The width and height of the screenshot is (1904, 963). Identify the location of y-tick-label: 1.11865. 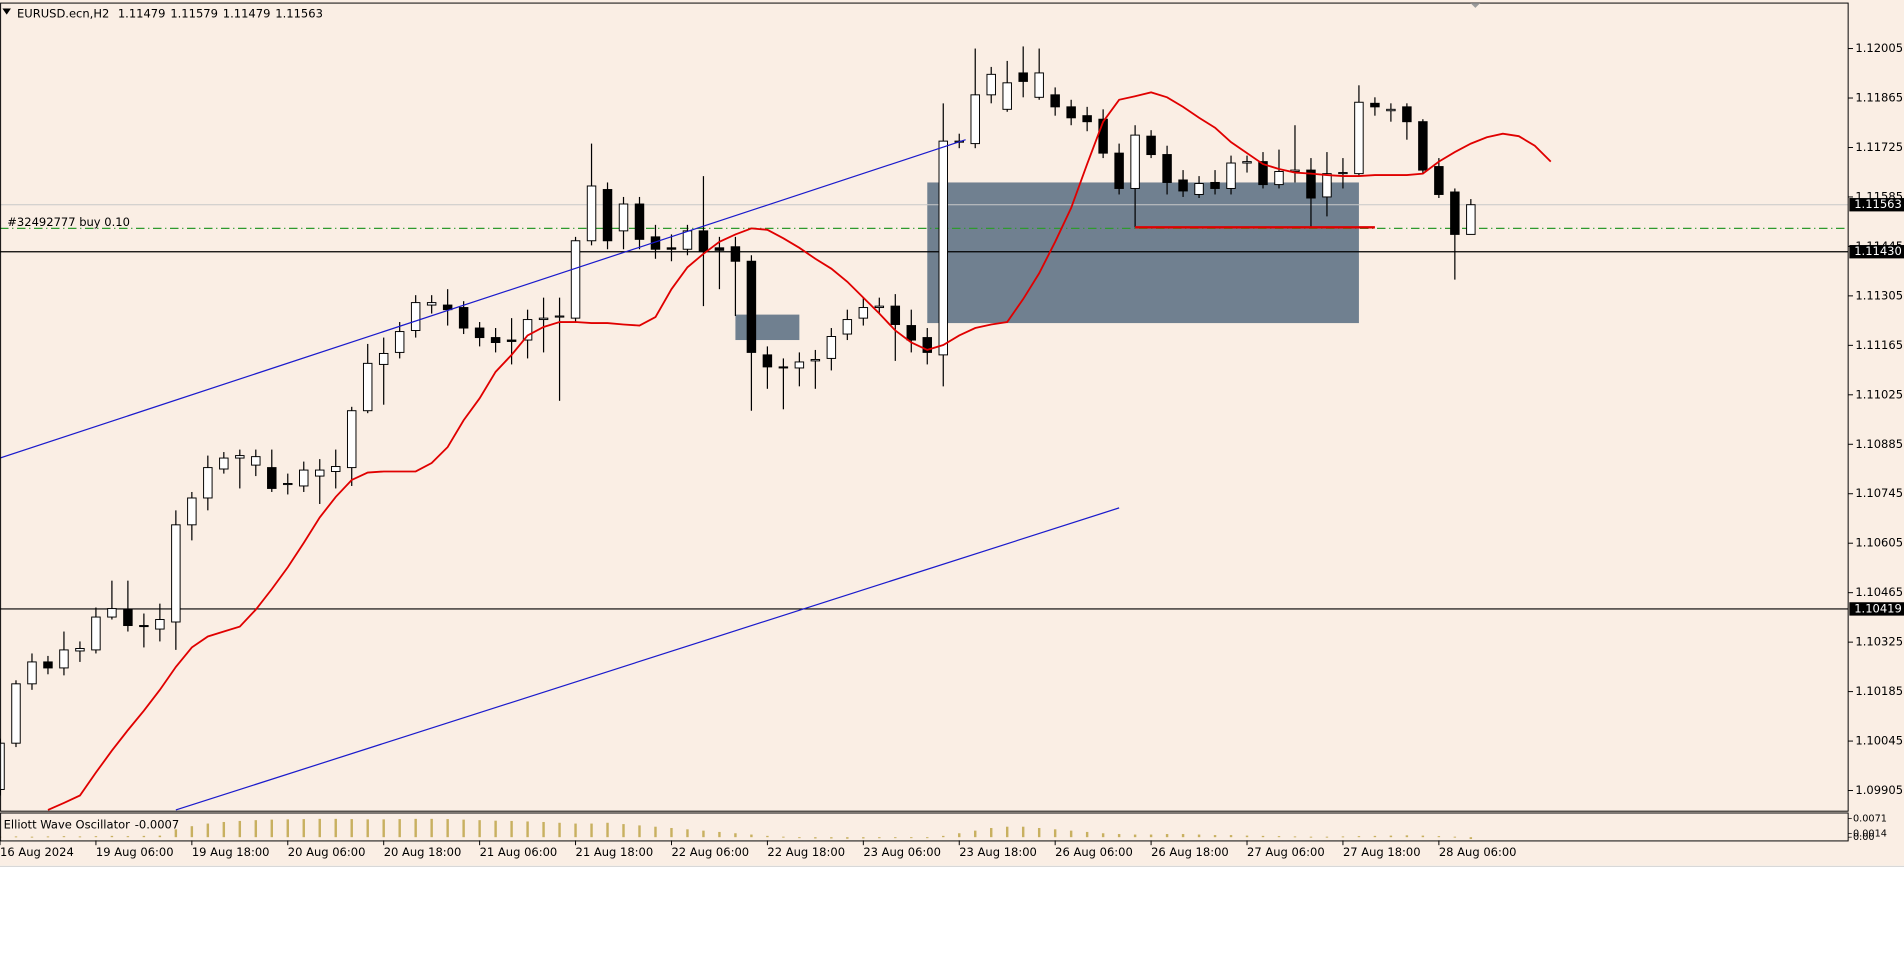
(1879, 98).